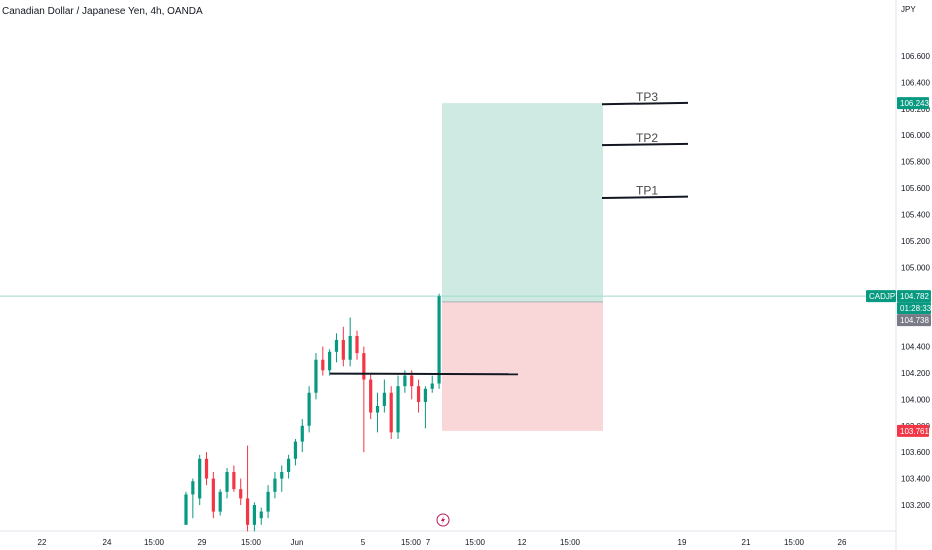 The image size is (932, 550). Describe the element at coordinates (915, 267) in the screenshot. I see `y-tick-label: 105.000` at that location.